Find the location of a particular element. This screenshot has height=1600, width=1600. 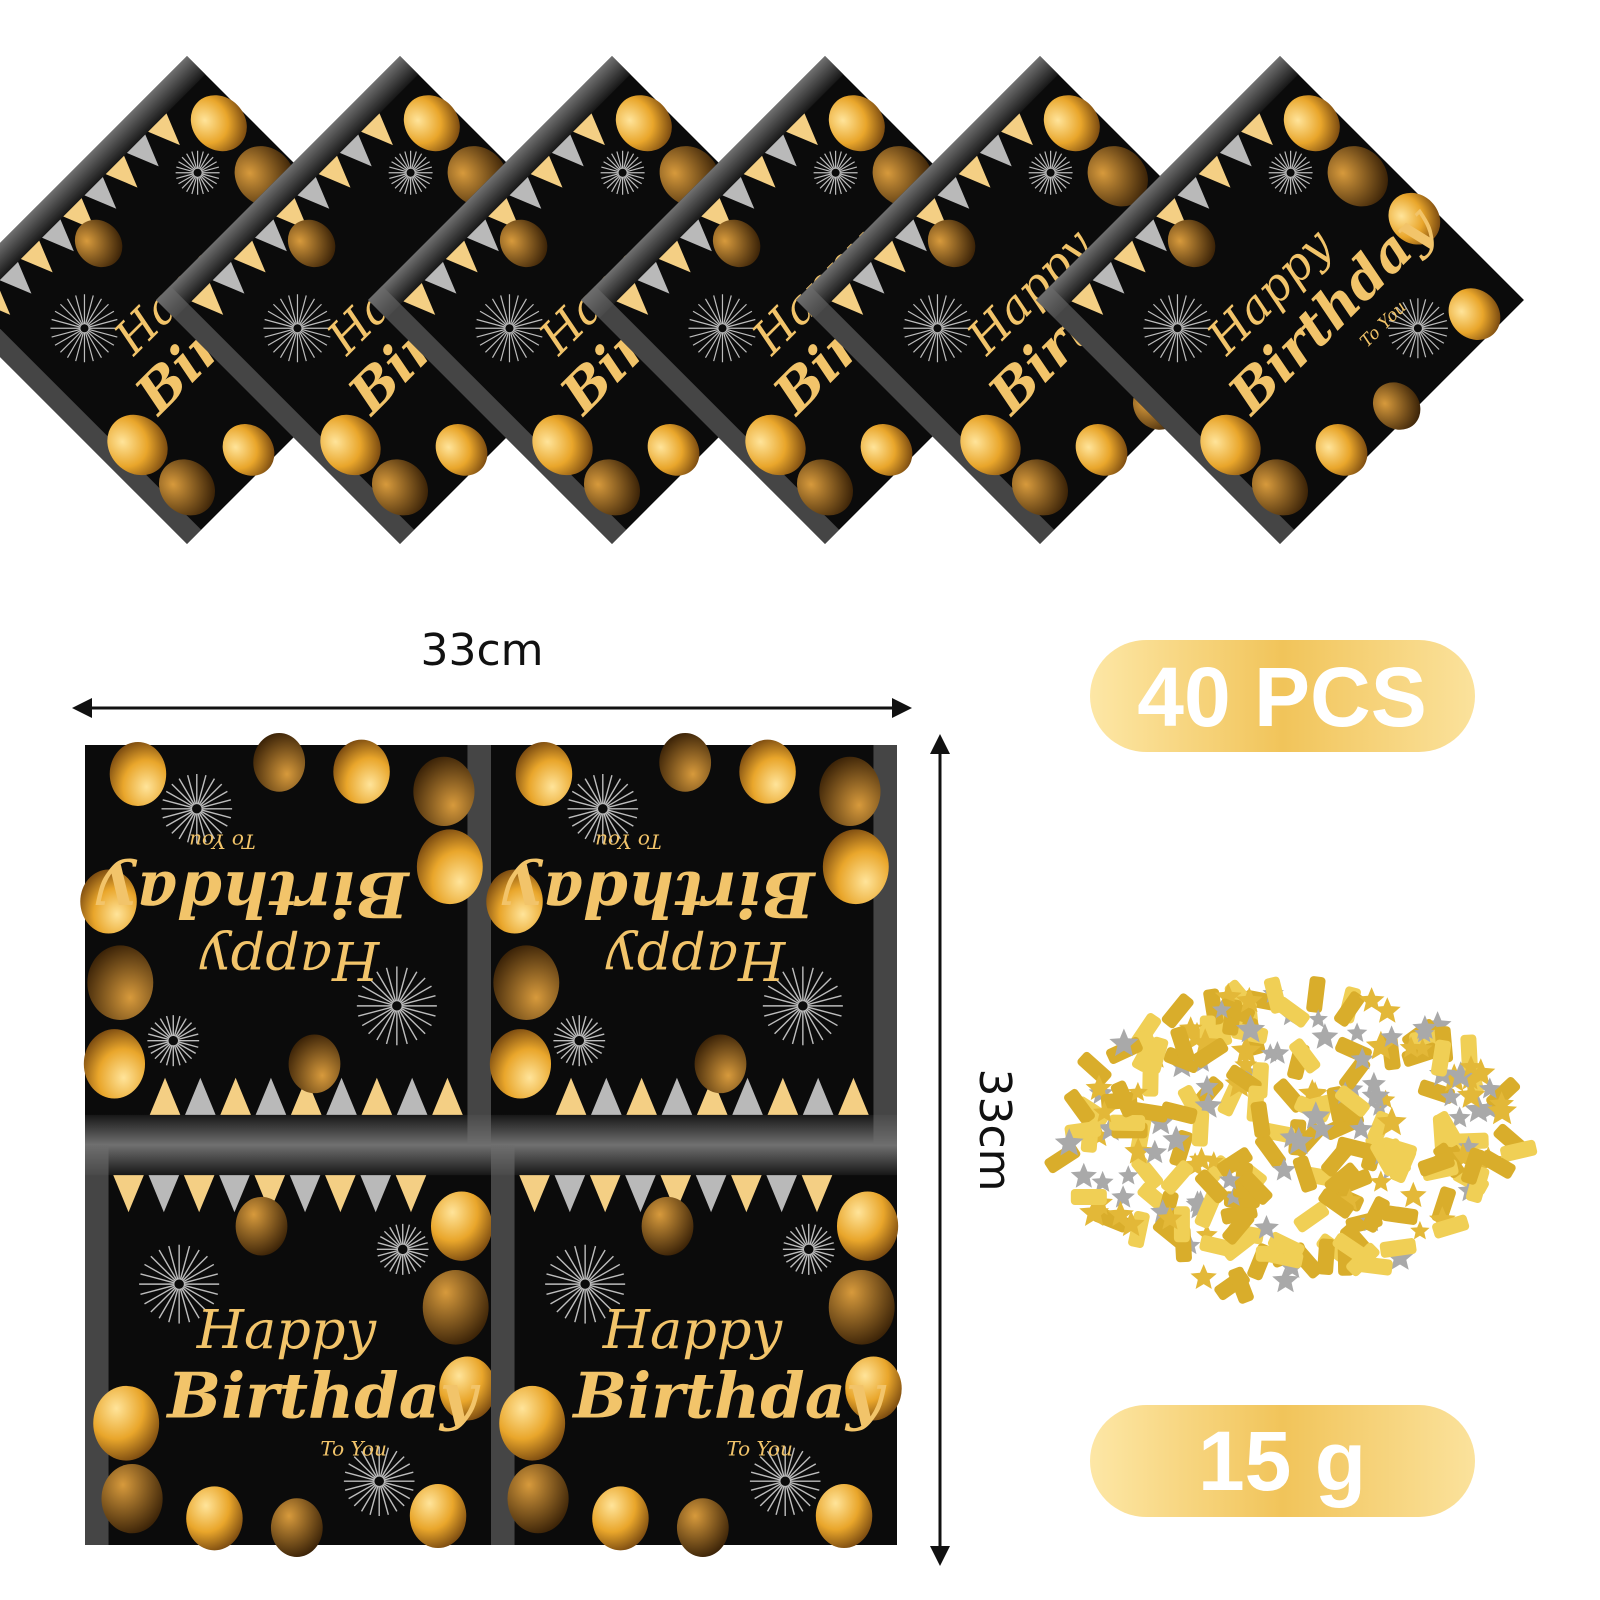

napkin-text: To You is located at coordinates (353, 1449).